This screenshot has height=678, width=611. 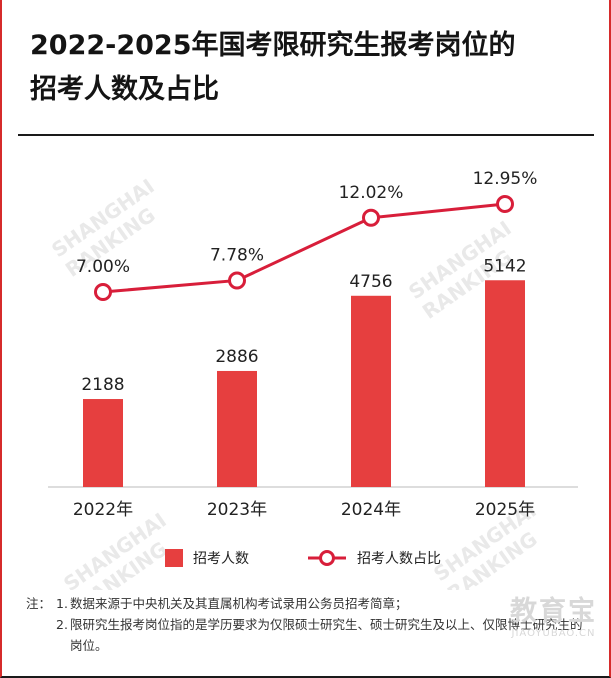 I want to click on ratio-data-labels: 7.00% 7.78% 12.02% 12.95%, so click(x=306, y=223).